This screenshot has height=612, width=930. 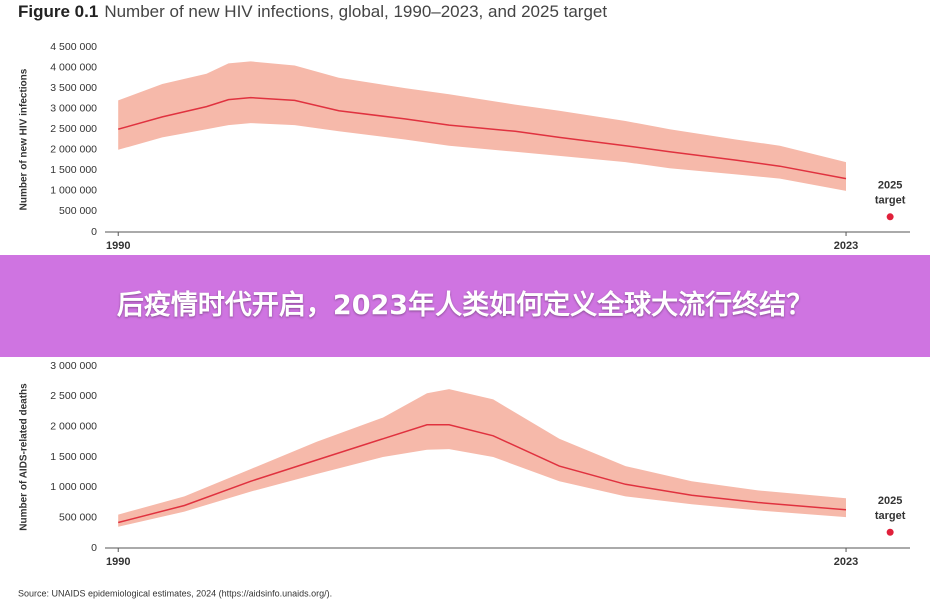 What do you see at coordinates (24, 457) in the screenshot?
I see `y-axis-label: Number of AIDS-related deaths` at bounding box center [24, 457].